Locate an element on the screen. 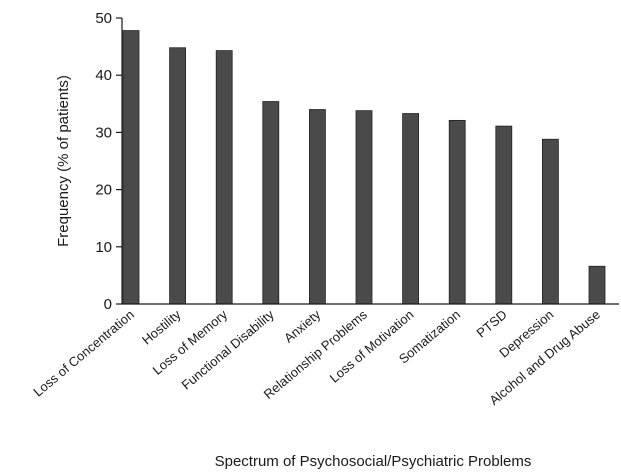  x-category-label: Loss of Concentration is located at coordinates (83, 353).